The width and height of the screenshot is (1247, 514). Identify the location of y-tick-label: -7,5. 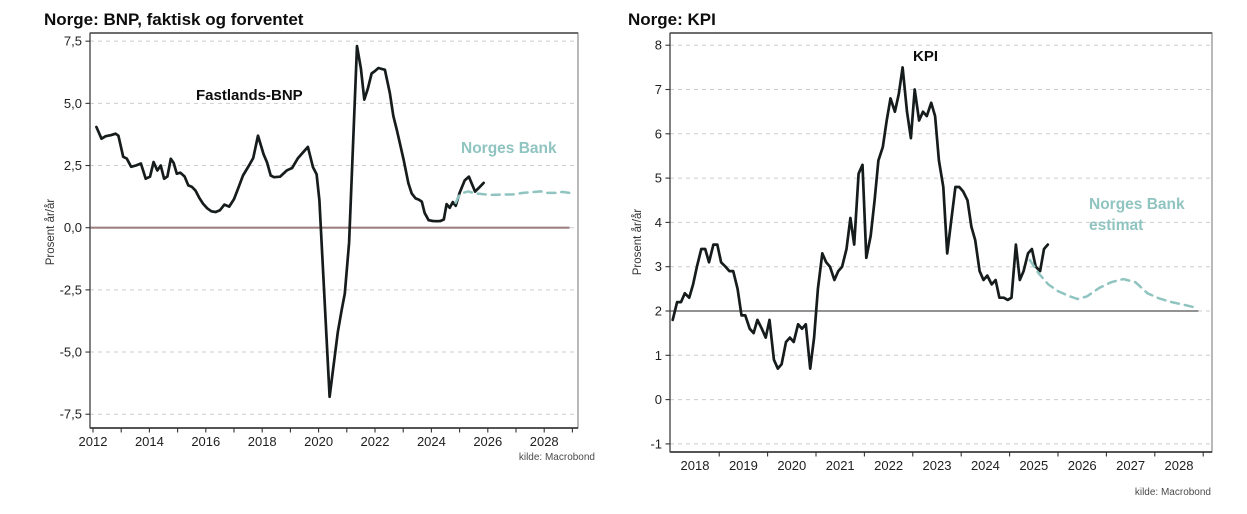
(71, 414).